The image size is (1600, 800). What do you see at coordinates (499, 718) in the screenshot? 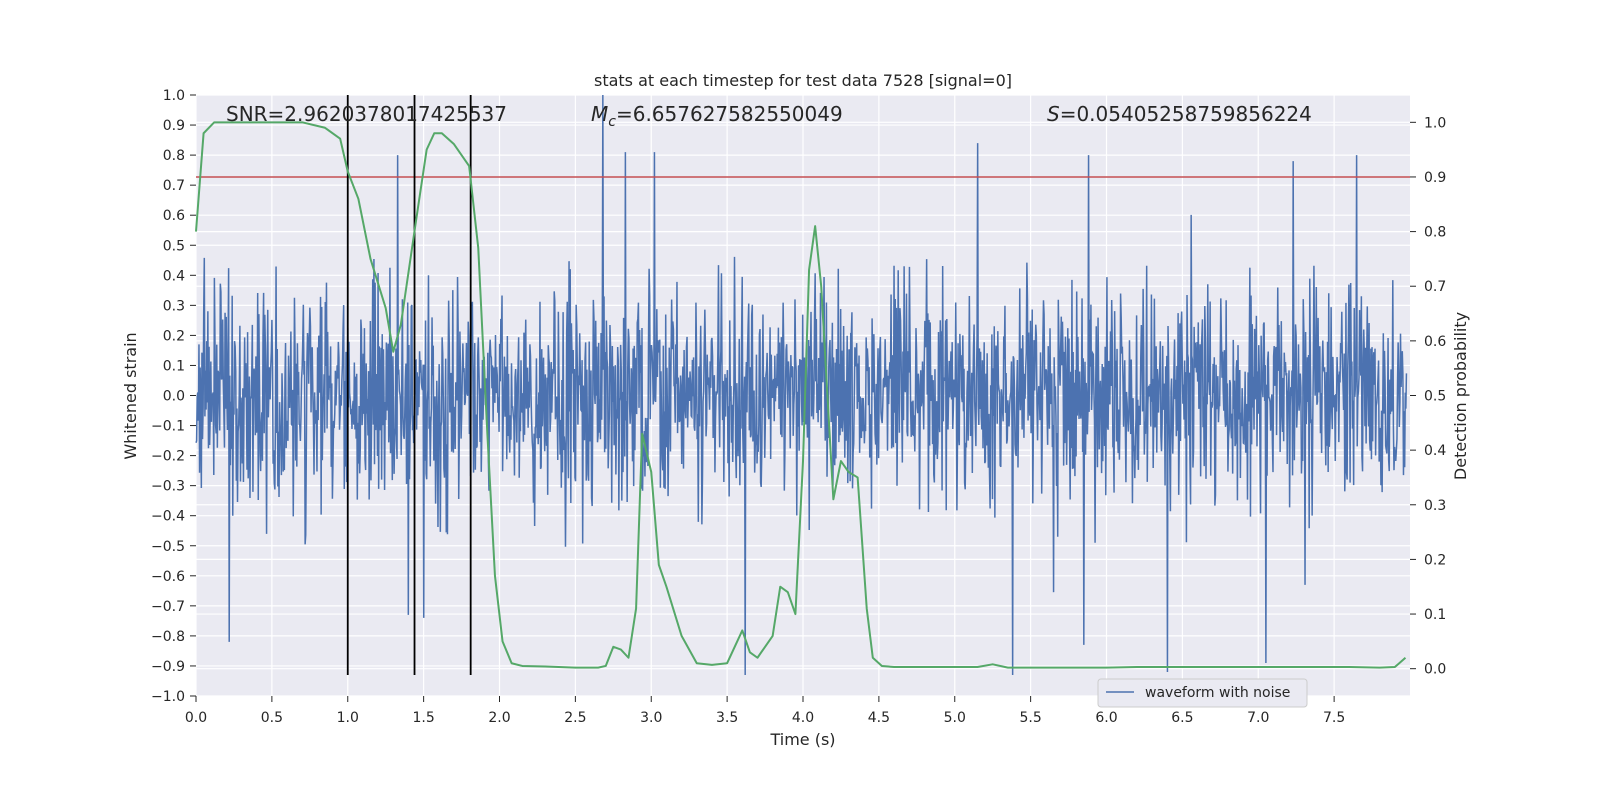
I see `x-tick-label: 2.0` at bounding box center [499, 718].